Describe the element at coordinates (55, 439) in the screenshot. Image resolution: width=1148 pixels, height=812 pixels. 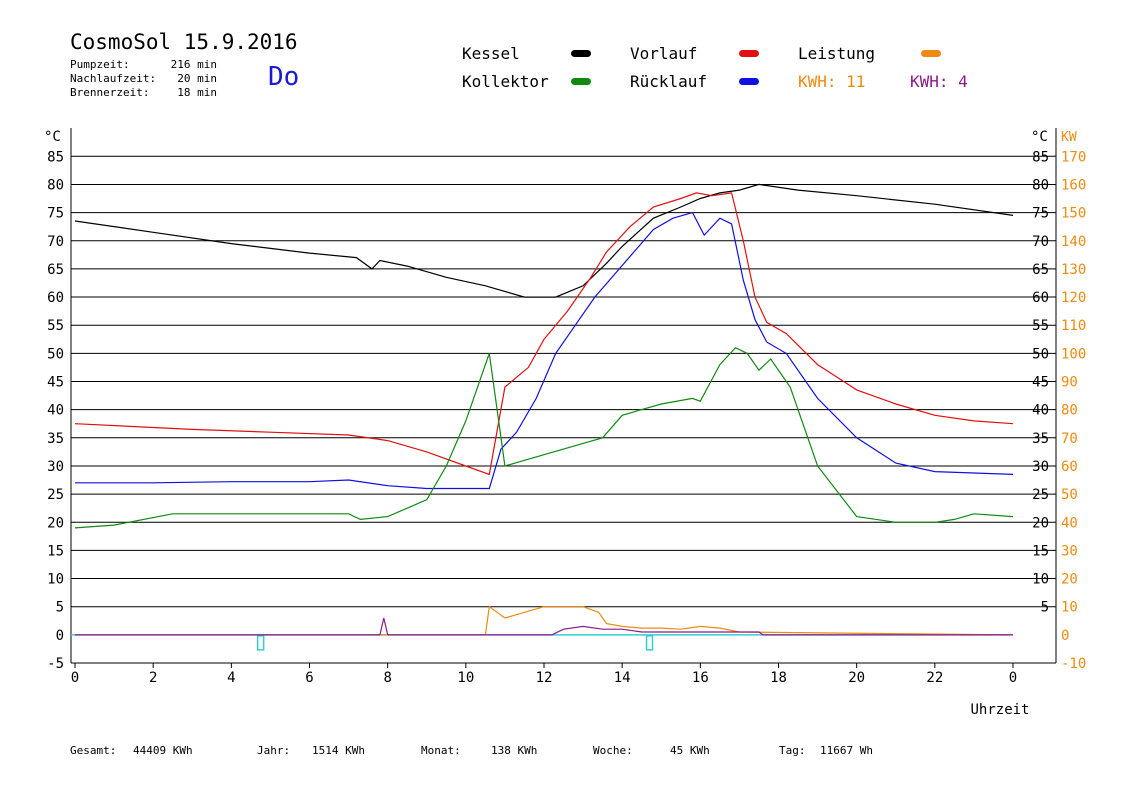
I see `y-tick-label-left: 35` at that location.